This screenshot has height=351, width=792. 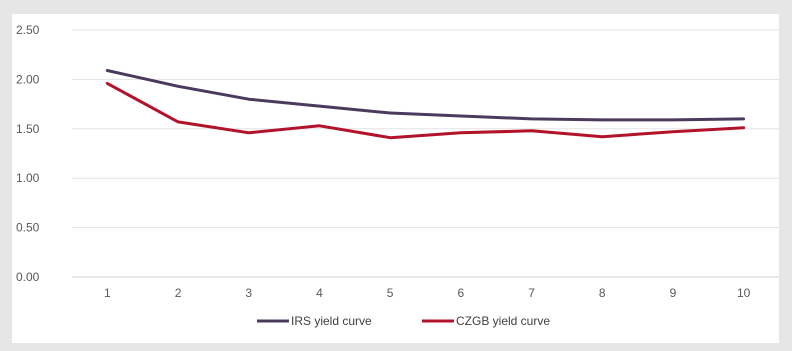 What do you see at coordinates (28, 30) in the screenshot?
I see `y-tick-label: 2.50` at bounding box center [28, 30].